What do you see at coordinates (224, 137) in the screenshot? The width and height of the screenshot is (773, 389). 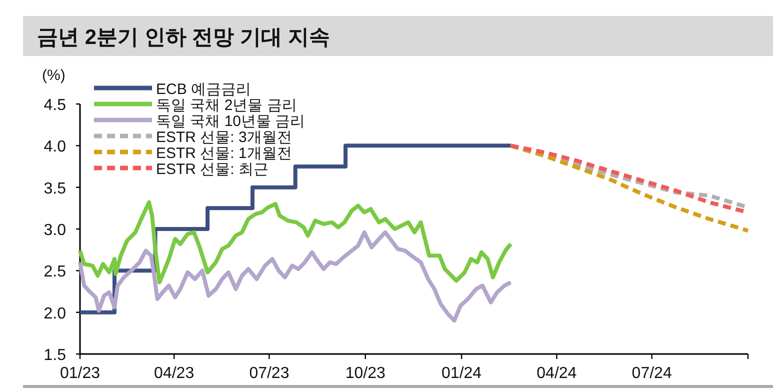 I see `legend-label: ESTR 선물: 3개월전` at bounding box center [224, 137].